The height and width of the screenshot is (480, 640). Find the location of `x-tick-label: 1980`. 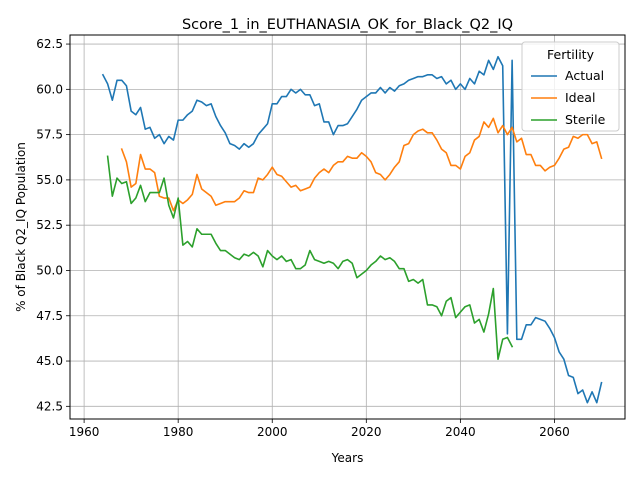

x-tick-label: 1980 is located at coordinates (178, 432).